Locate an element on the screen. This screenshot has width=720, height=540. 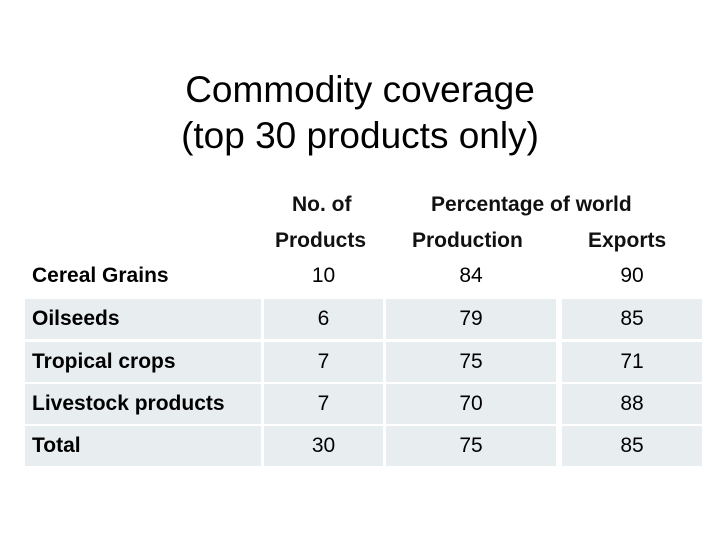
row-label: Total is located at coordinates (143, 446).